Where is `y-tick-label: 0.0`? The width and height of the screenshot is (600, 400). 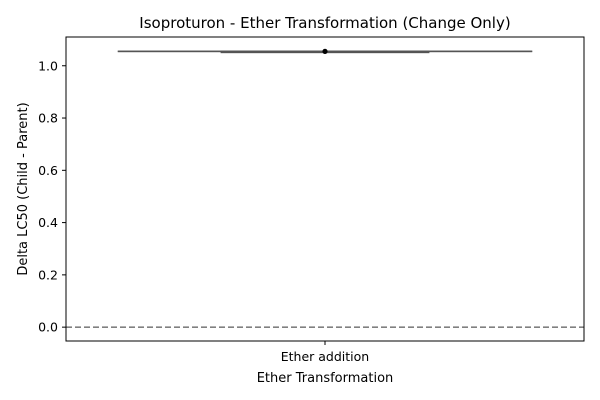 y-tick-label: 0.0 is located at coordinates (48, 327).